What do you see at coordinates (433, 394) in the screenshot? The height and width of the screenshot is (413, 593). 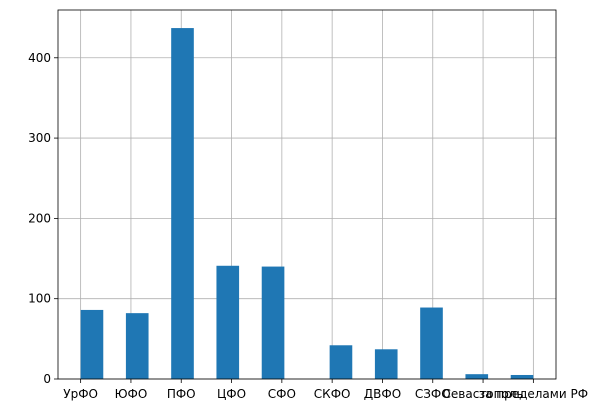 I see `x-tick-label: СЗФО` at bounding box center [433, 394].